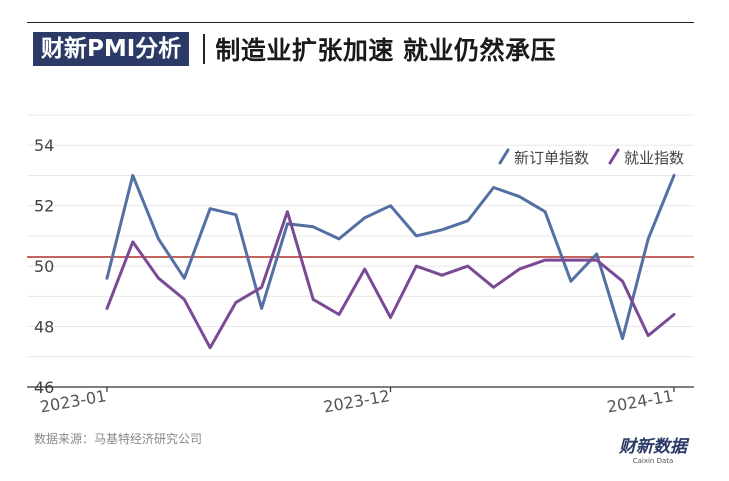 This screenshot has width=729, height=481. I want to click on chart-legend: 新订单指数 就业指数, so click(591, 157).